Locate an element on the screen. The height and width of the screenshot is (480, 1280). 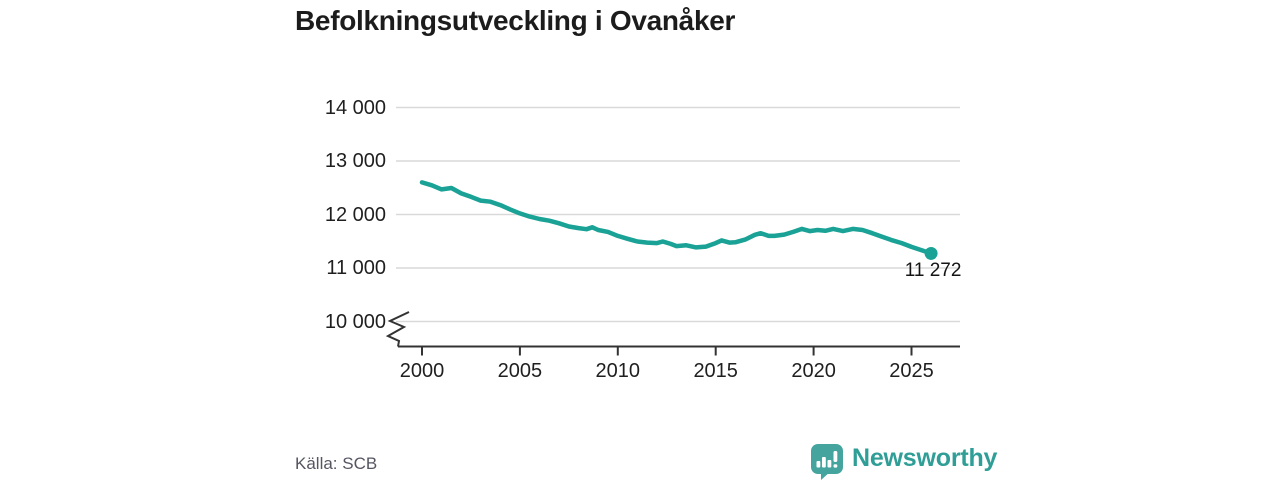
y-tick-label: 11 000 is located at coordinates (356, 268).